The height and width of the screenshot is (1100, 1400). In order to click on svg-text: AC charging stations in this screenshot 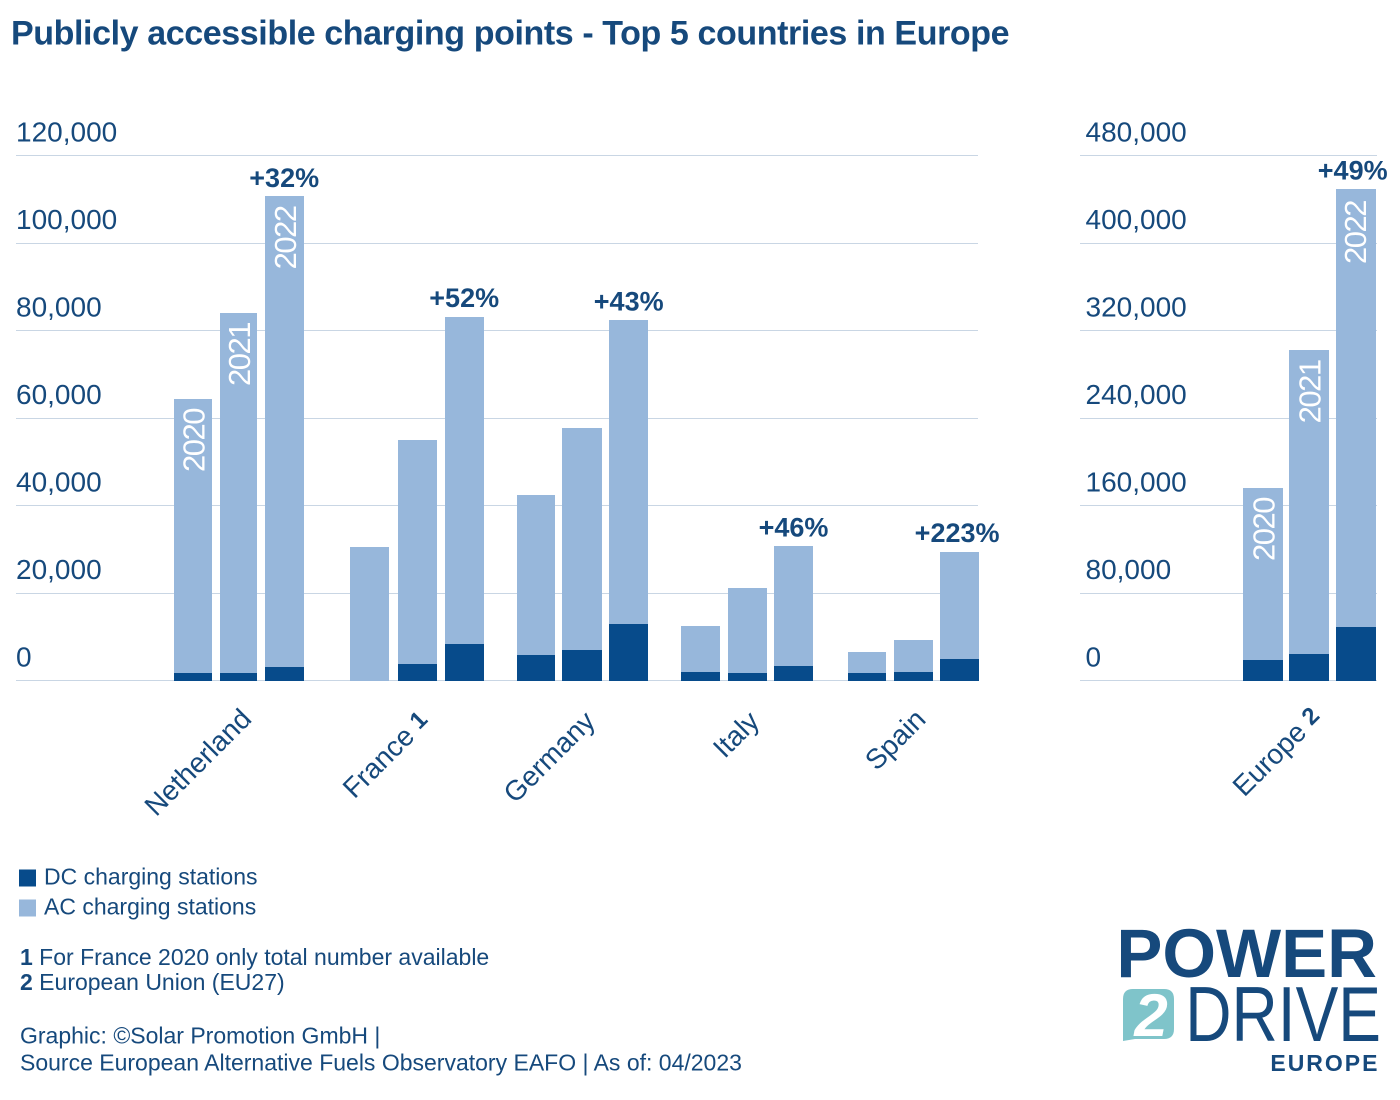, I will do `click(150, 907)`.